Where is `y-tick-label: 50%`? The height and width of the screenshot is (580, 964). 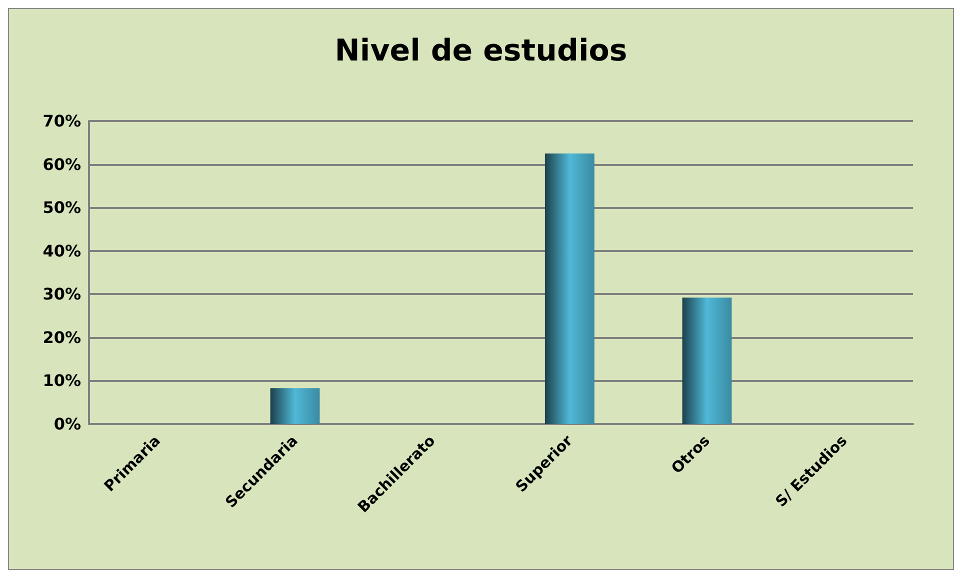 y-tick-label: 50% is located at coordinates (61, 208).